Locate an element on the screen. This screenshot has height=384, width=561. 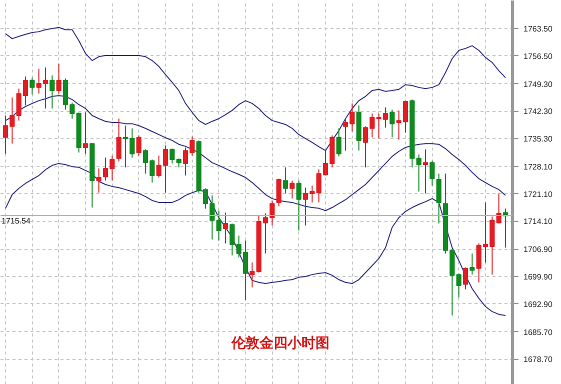
y-tick-label: 1756.50 is located at coordinates (538, 56).